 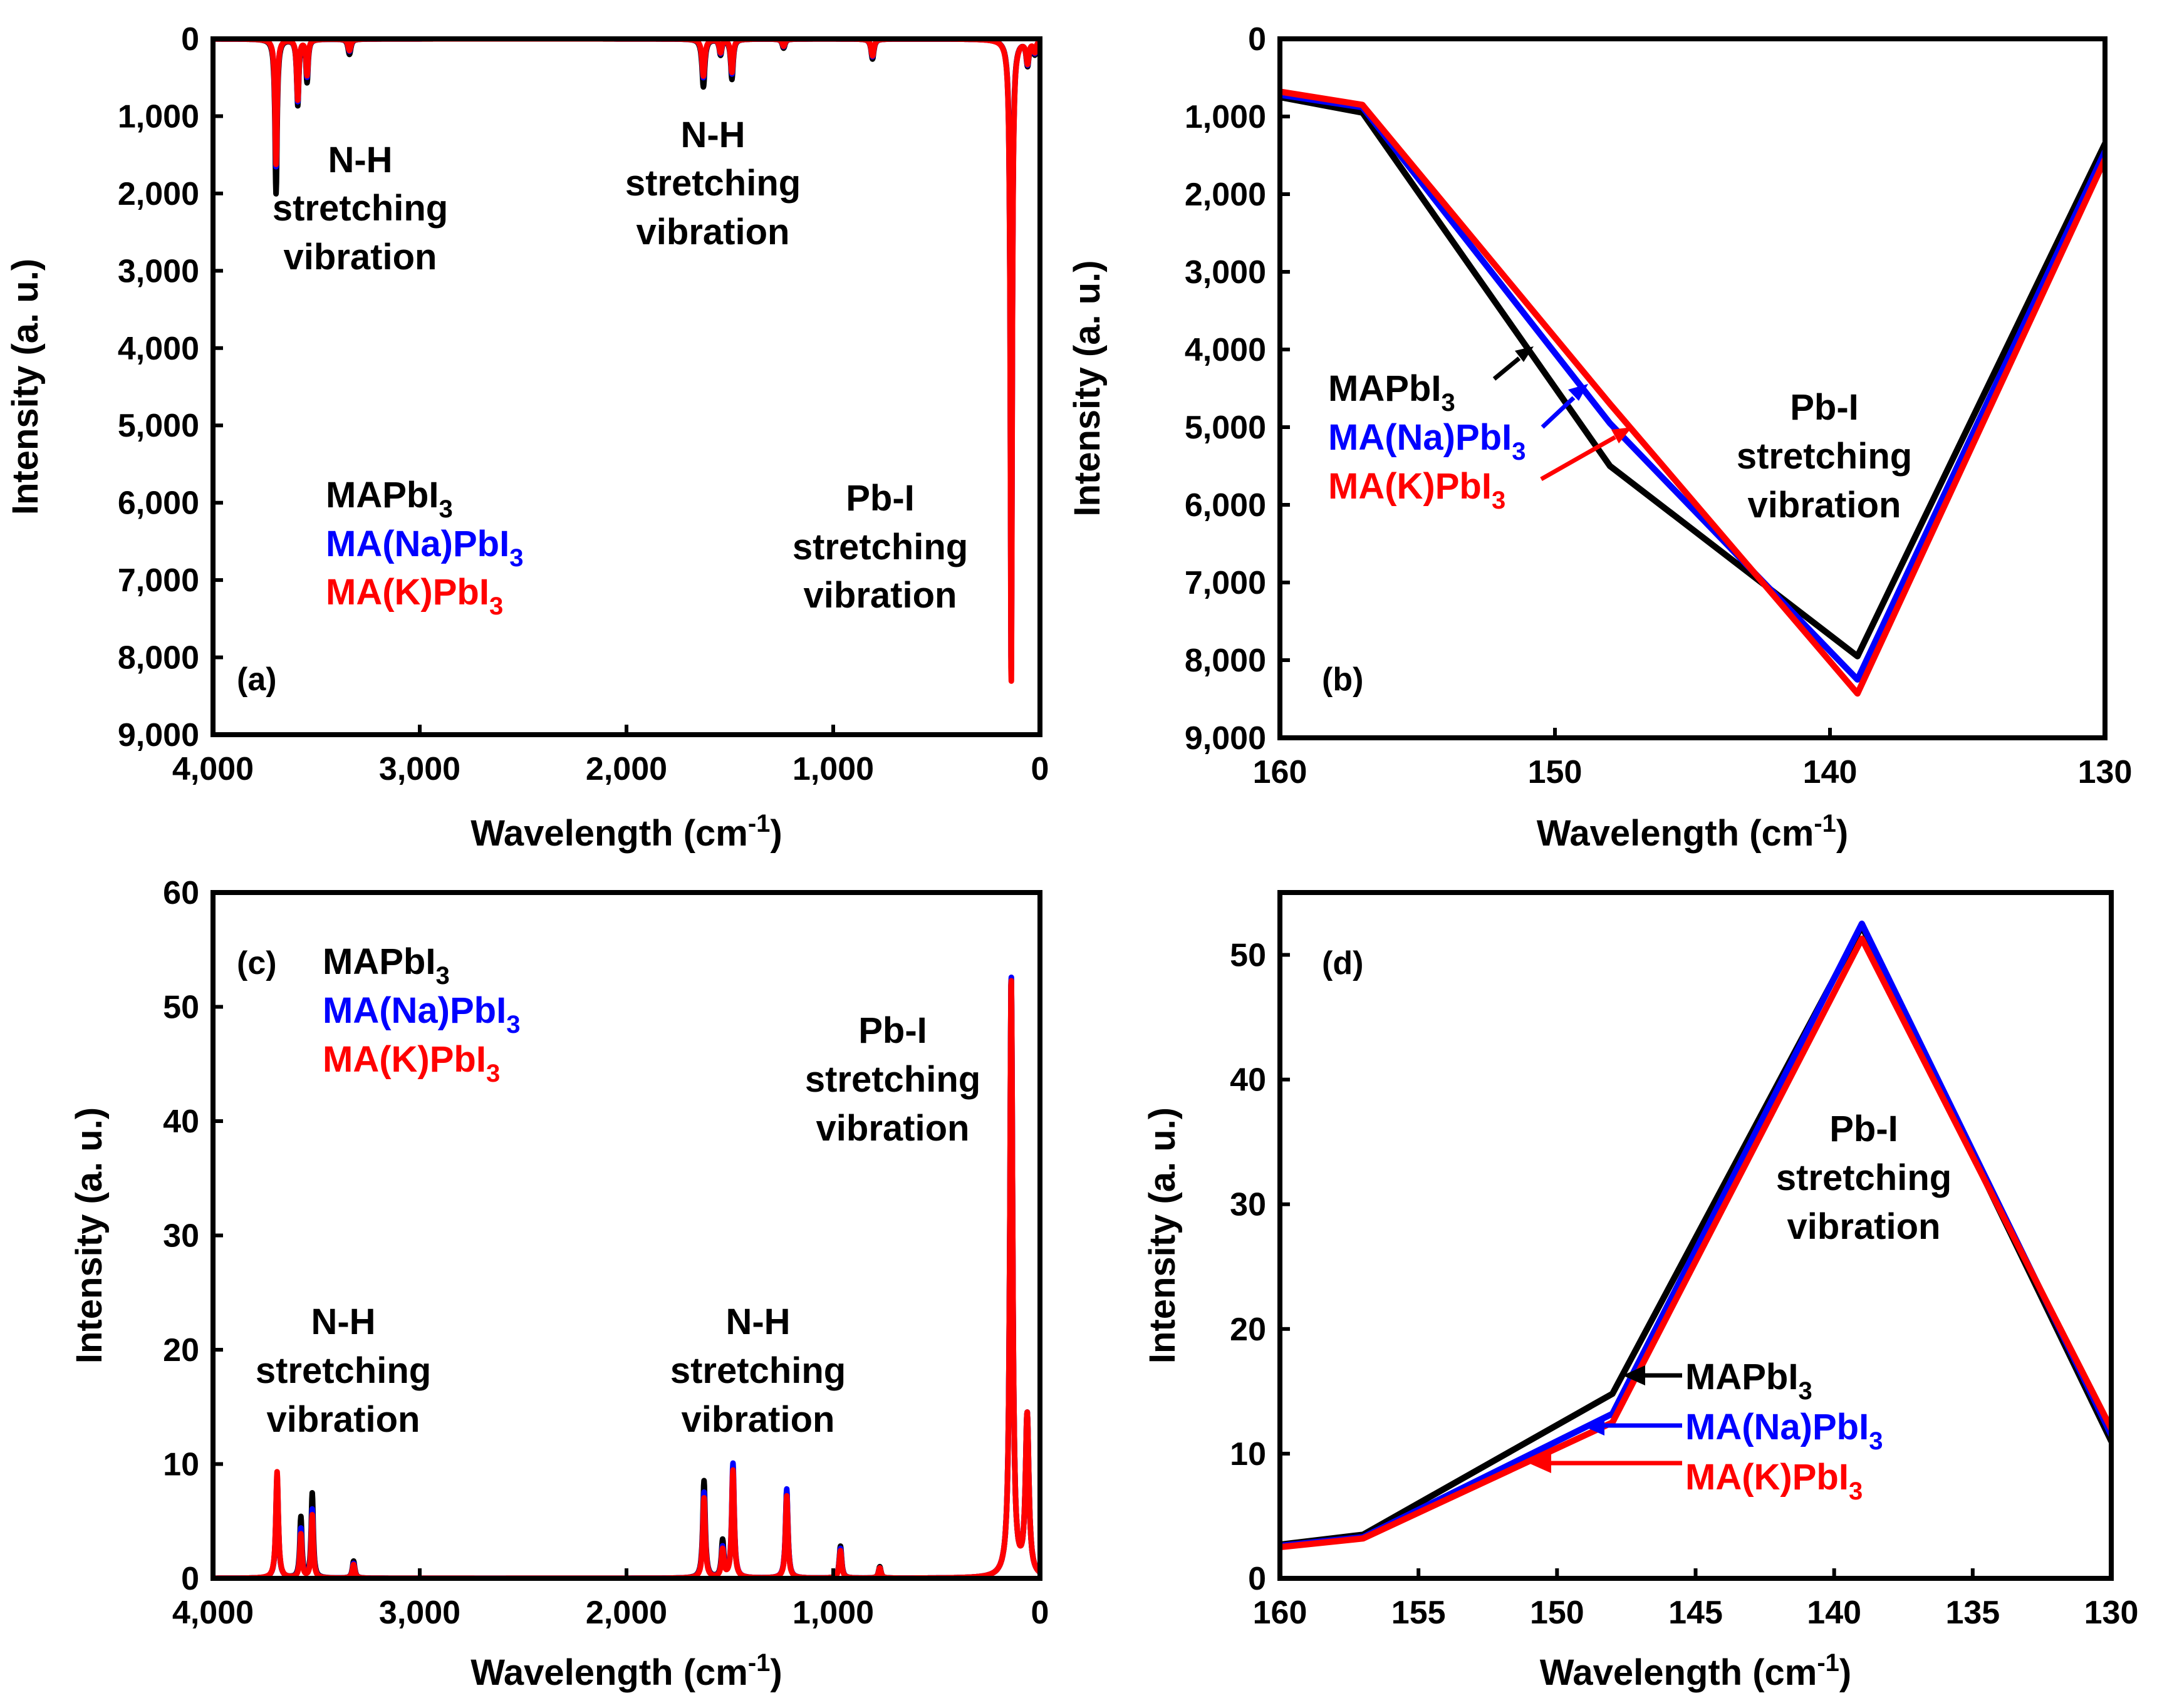 I want to click on panel-d-ytick-label: 30, so click(x=1248, y=1205).